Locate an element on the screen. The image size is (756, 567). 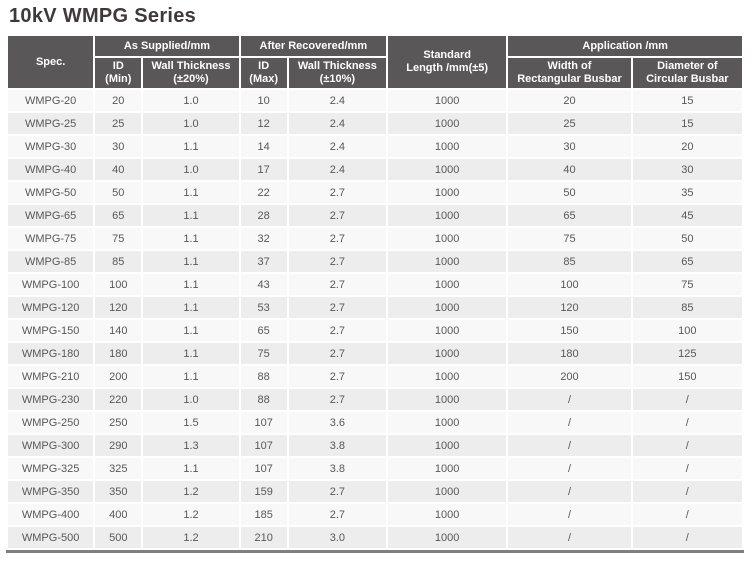
standard-length-line2: Length /mm(±5) is located at coordinates (447, 68).